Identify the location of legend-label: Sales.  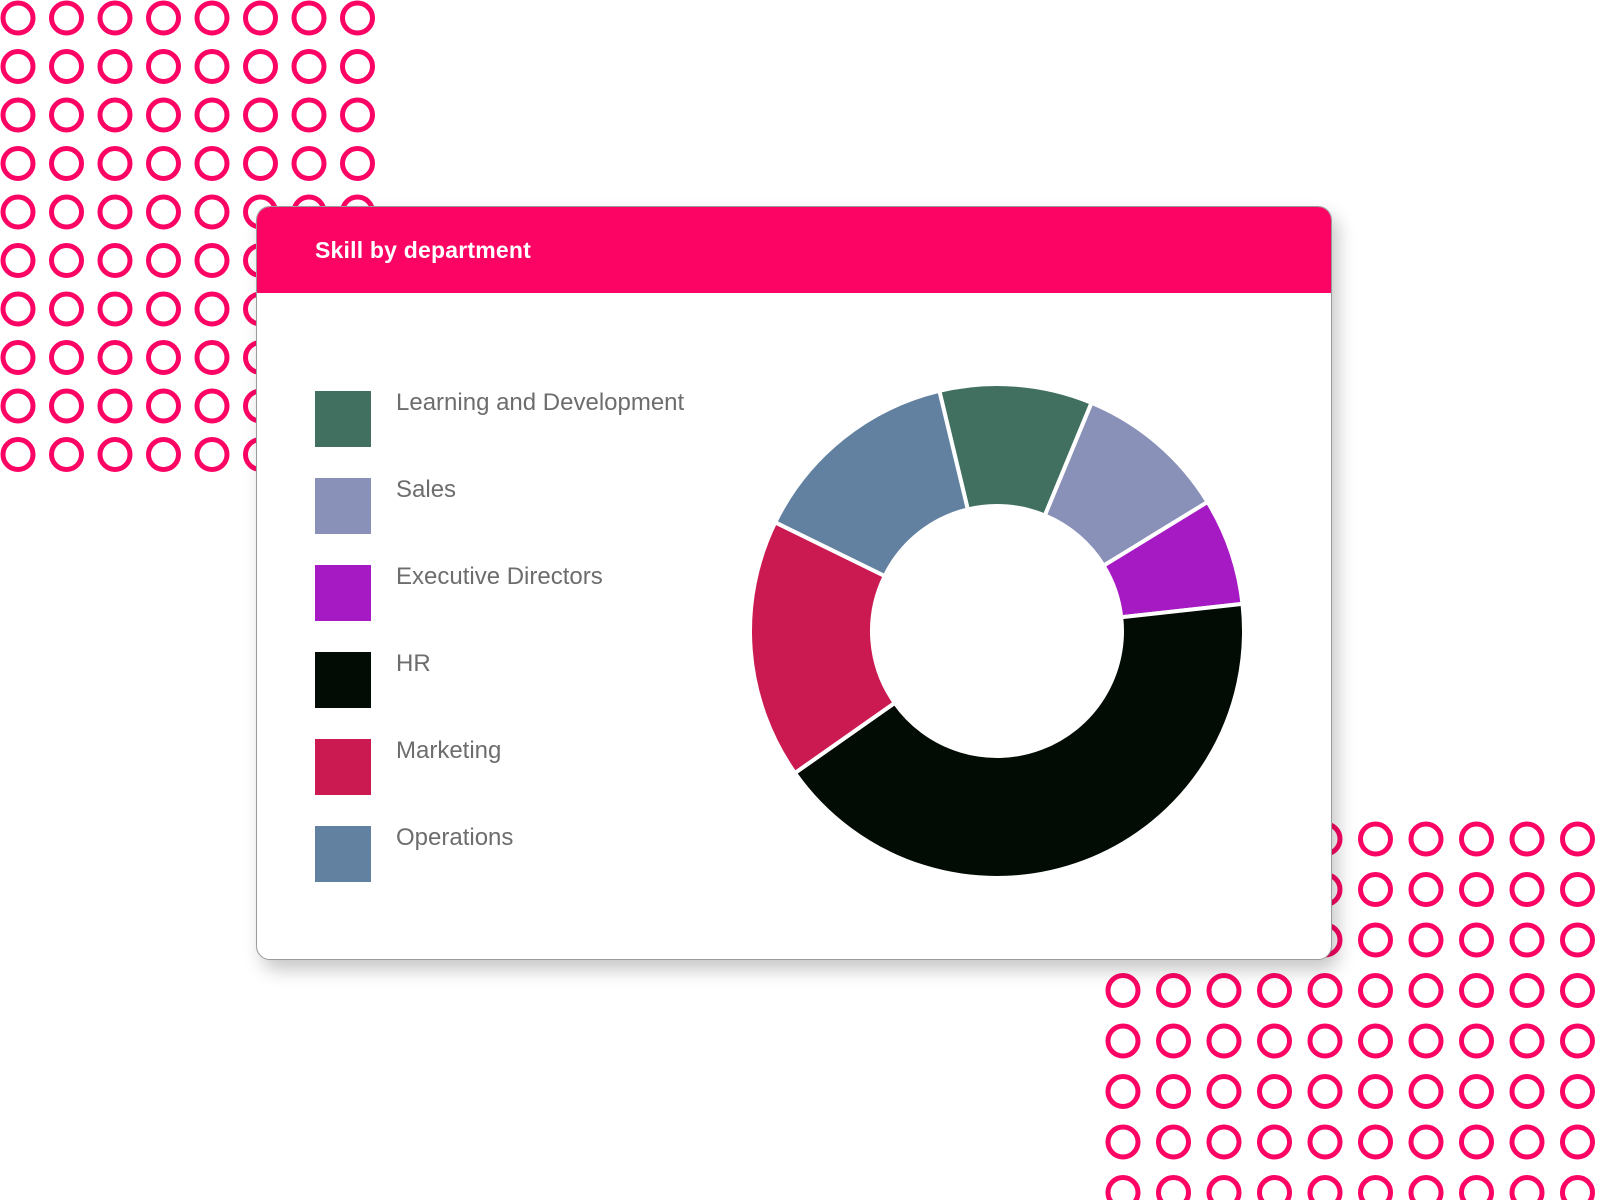
(426, 489).